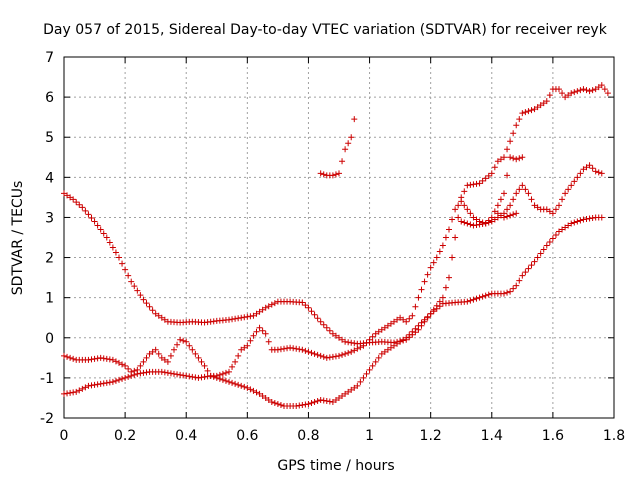 The image size is (640, 480). Describe the element at coordinates (492, 436) in the screenshot. I see `x-tick-label: 1.4` at that location.